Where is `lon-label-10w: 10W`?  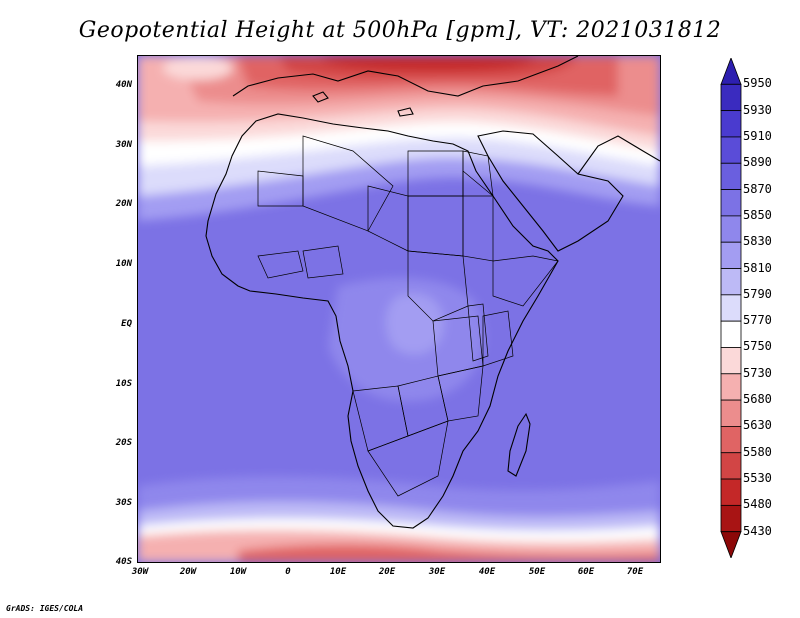 lon-label-10w: 10W is located at coordinates (238, 572).